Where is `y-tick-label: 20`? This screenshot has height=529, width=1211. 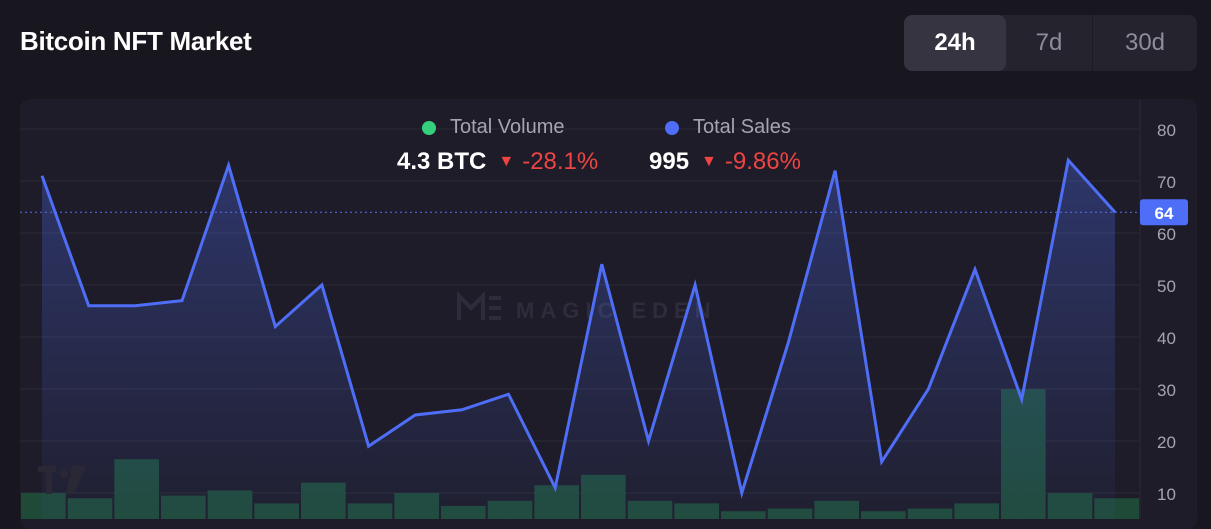
y-tick-label: 20 is located at coordinates (1166, 442).